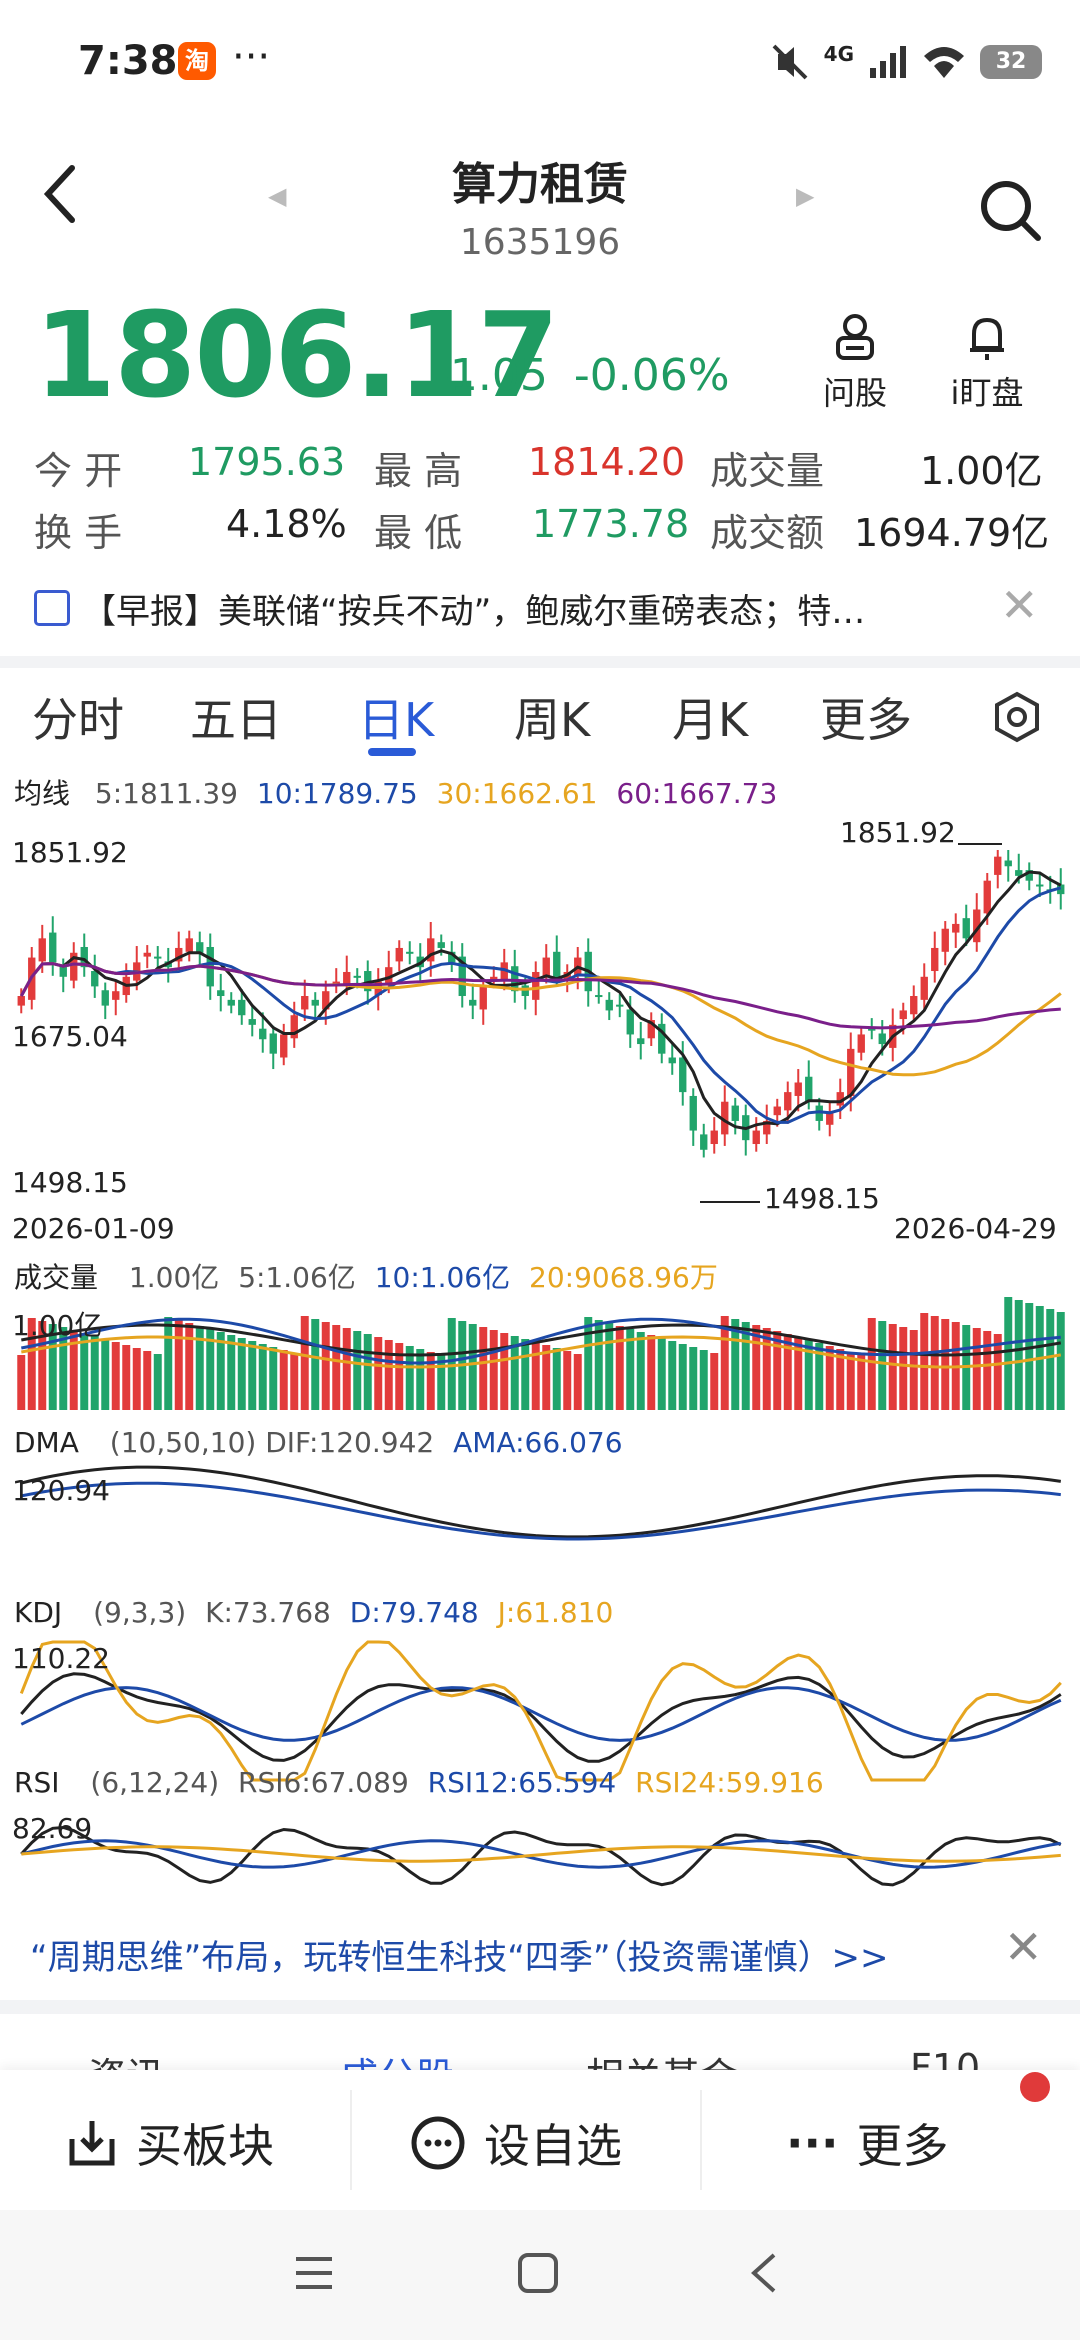 Image resolution: width=1080 pixels, height=2340 pixels. What do you see at coordinates (544, 468) in the screenshot?
I see `quote-row-1: 今 开 1795.63 最 高 1814.20 成交量 1.00亿` at bounding box center [544, 468].